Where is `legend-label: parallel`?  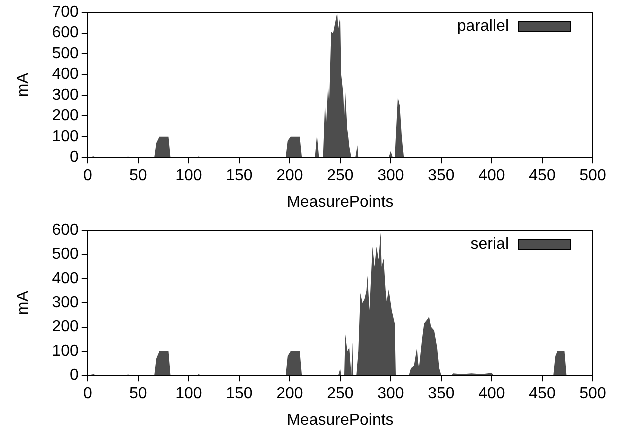
legend-label: parallel is located at coordinates (483, 27).